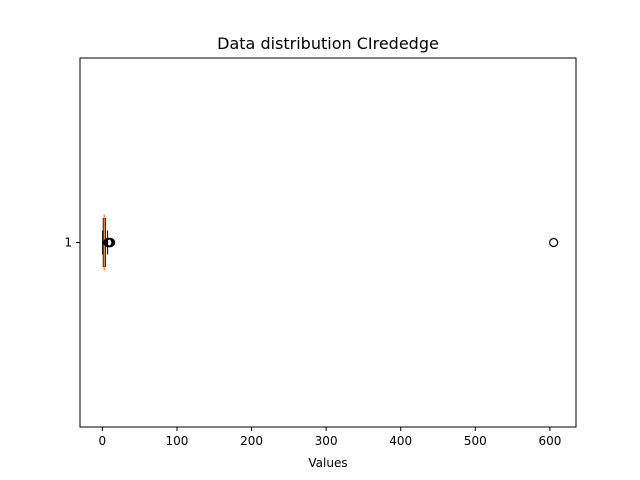 Image resolution: width=640 pixels, height=480 pixels. I want to click on x-axis-label: Values, so click(327, 463).